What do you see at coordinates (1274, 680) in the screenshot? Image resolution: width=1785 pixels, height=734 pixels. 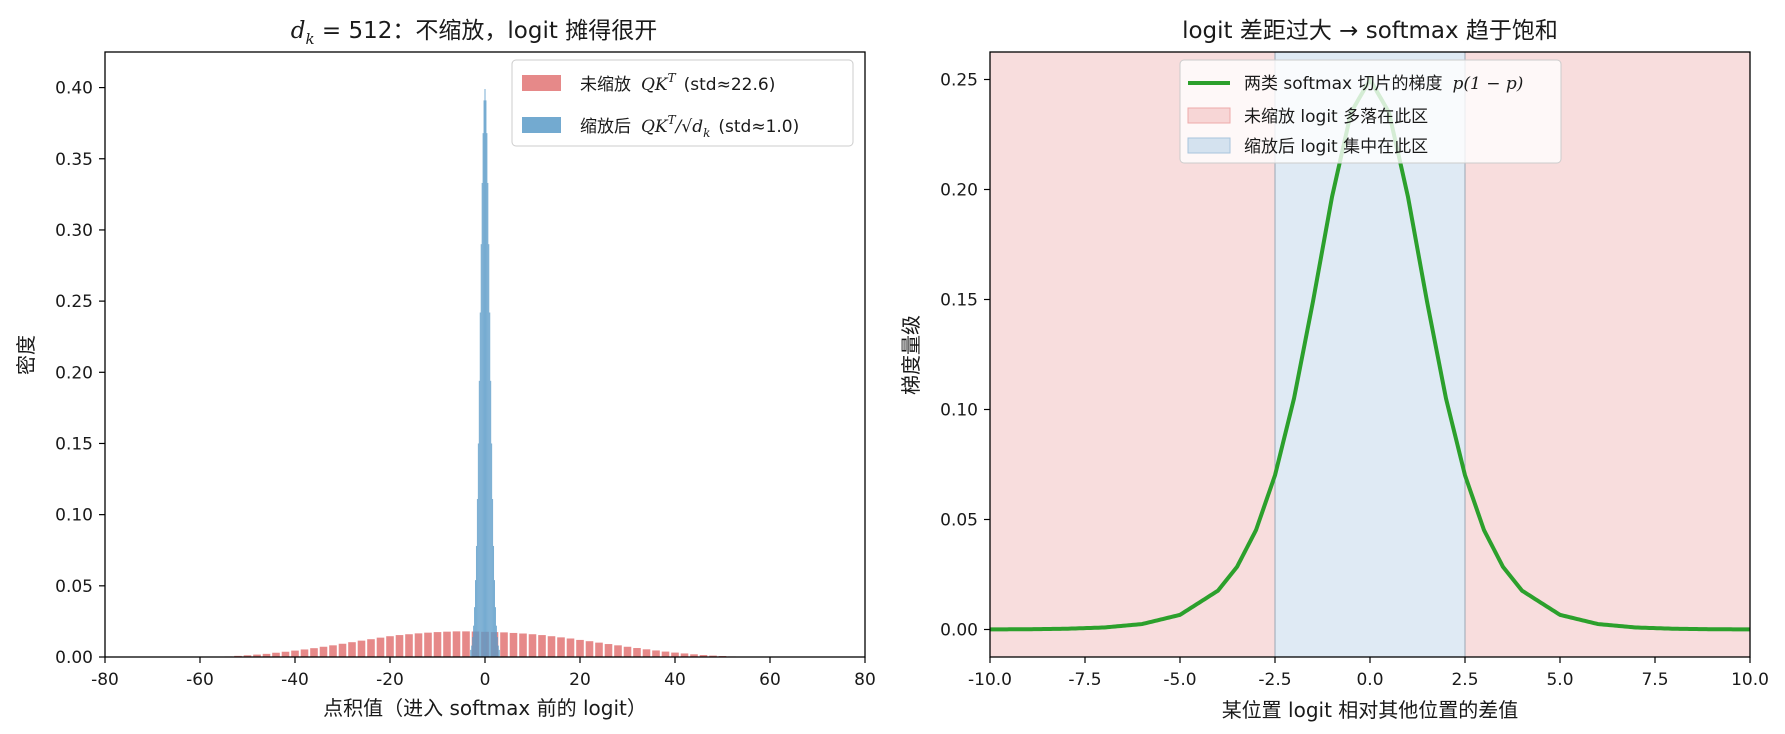 I see `right-x-tick-label: -2.5` at bounding box center [1274, 680].